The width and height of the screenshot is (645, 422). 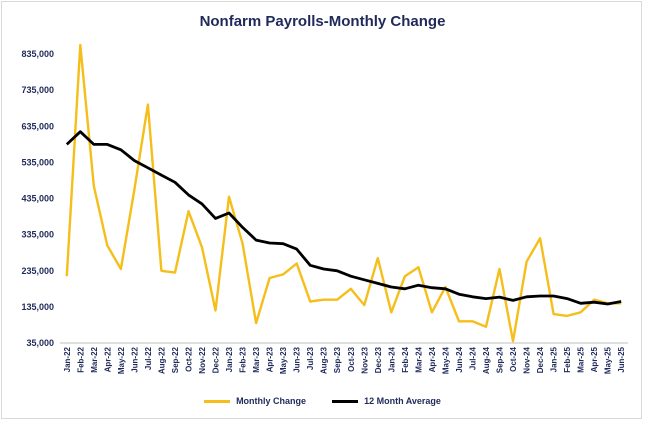 I want to click on x-tick-label: Jan-23, so click(x=229, y=359).